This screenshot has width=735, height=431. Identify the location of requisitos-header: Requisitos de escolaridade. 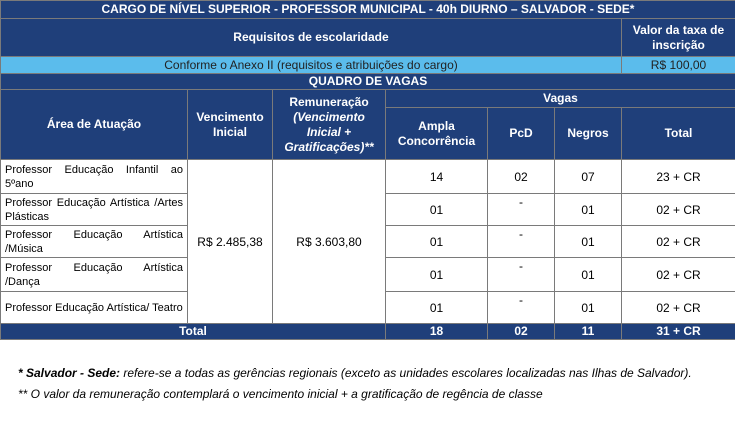
(311, 37).